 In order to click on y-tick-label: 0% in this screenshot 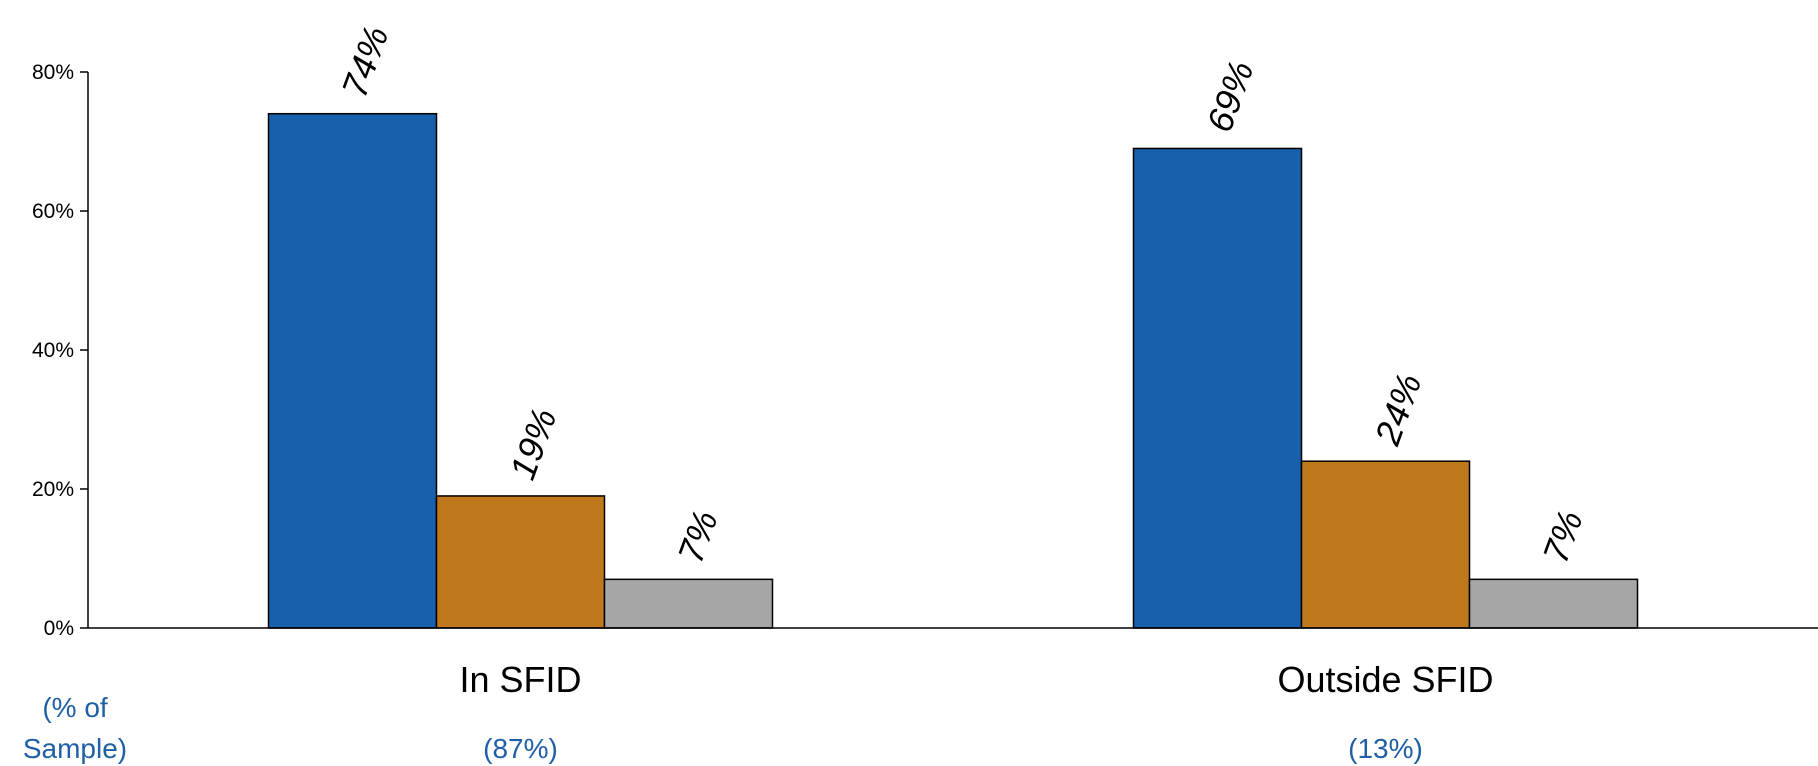, I will do `click(59, 628)`.